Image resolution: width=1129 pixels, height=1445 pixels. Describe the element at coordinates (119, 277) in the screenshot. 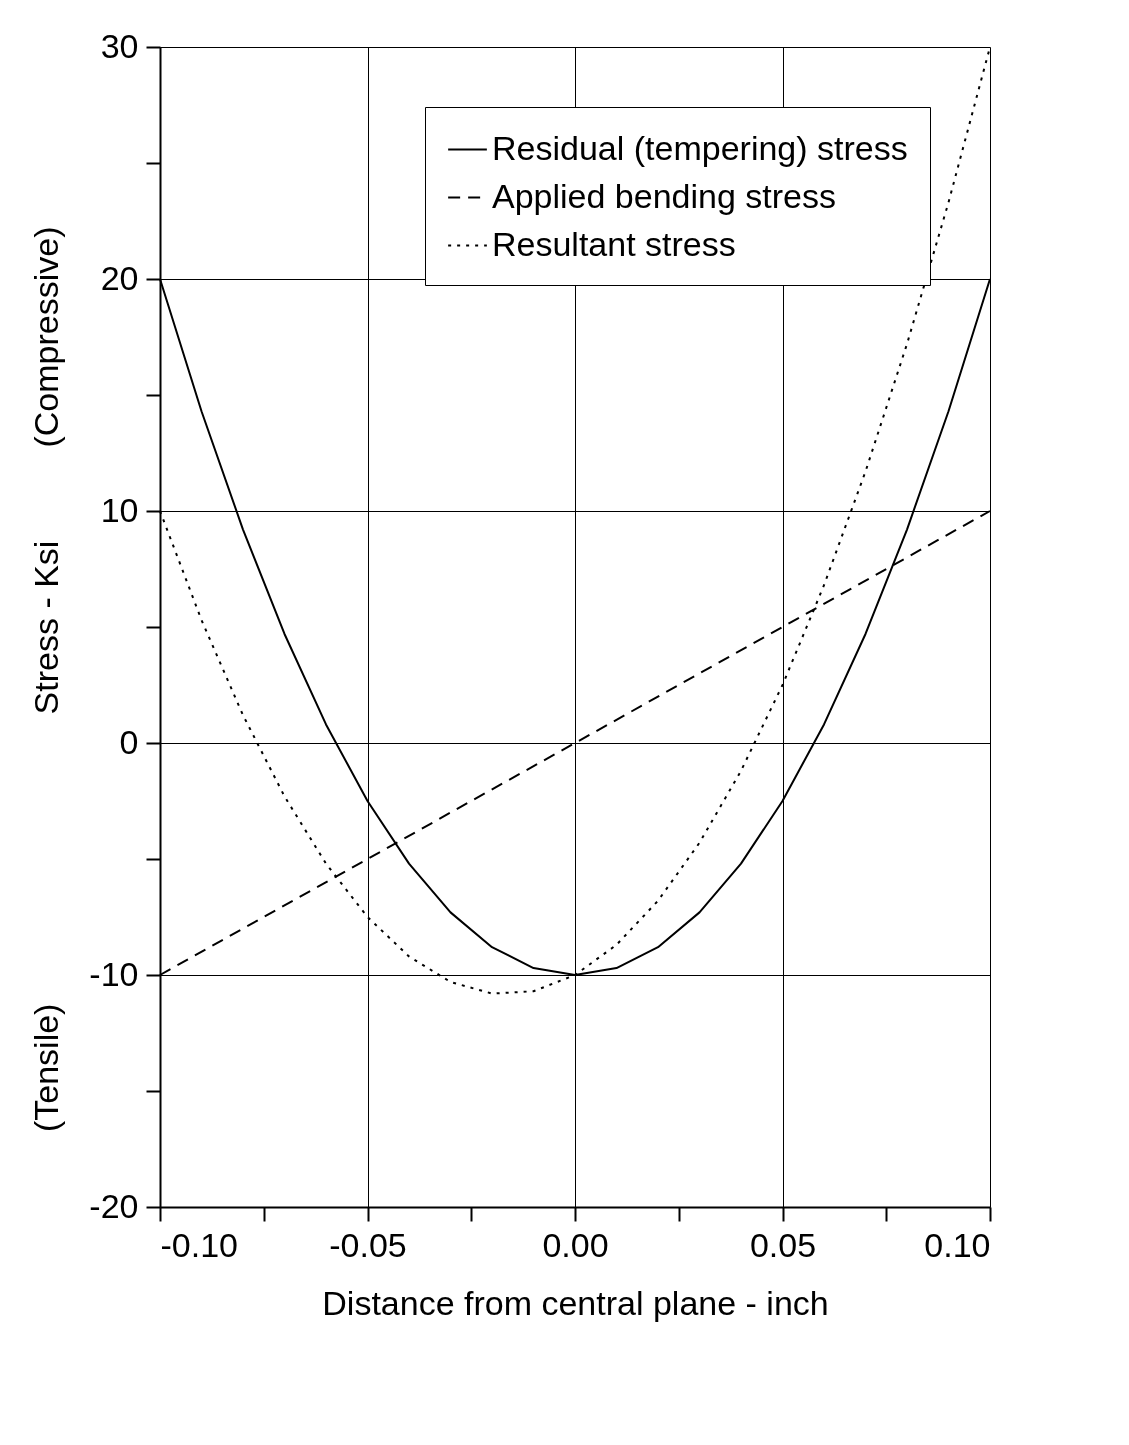

I see `y-tick-label: 20` at that location.